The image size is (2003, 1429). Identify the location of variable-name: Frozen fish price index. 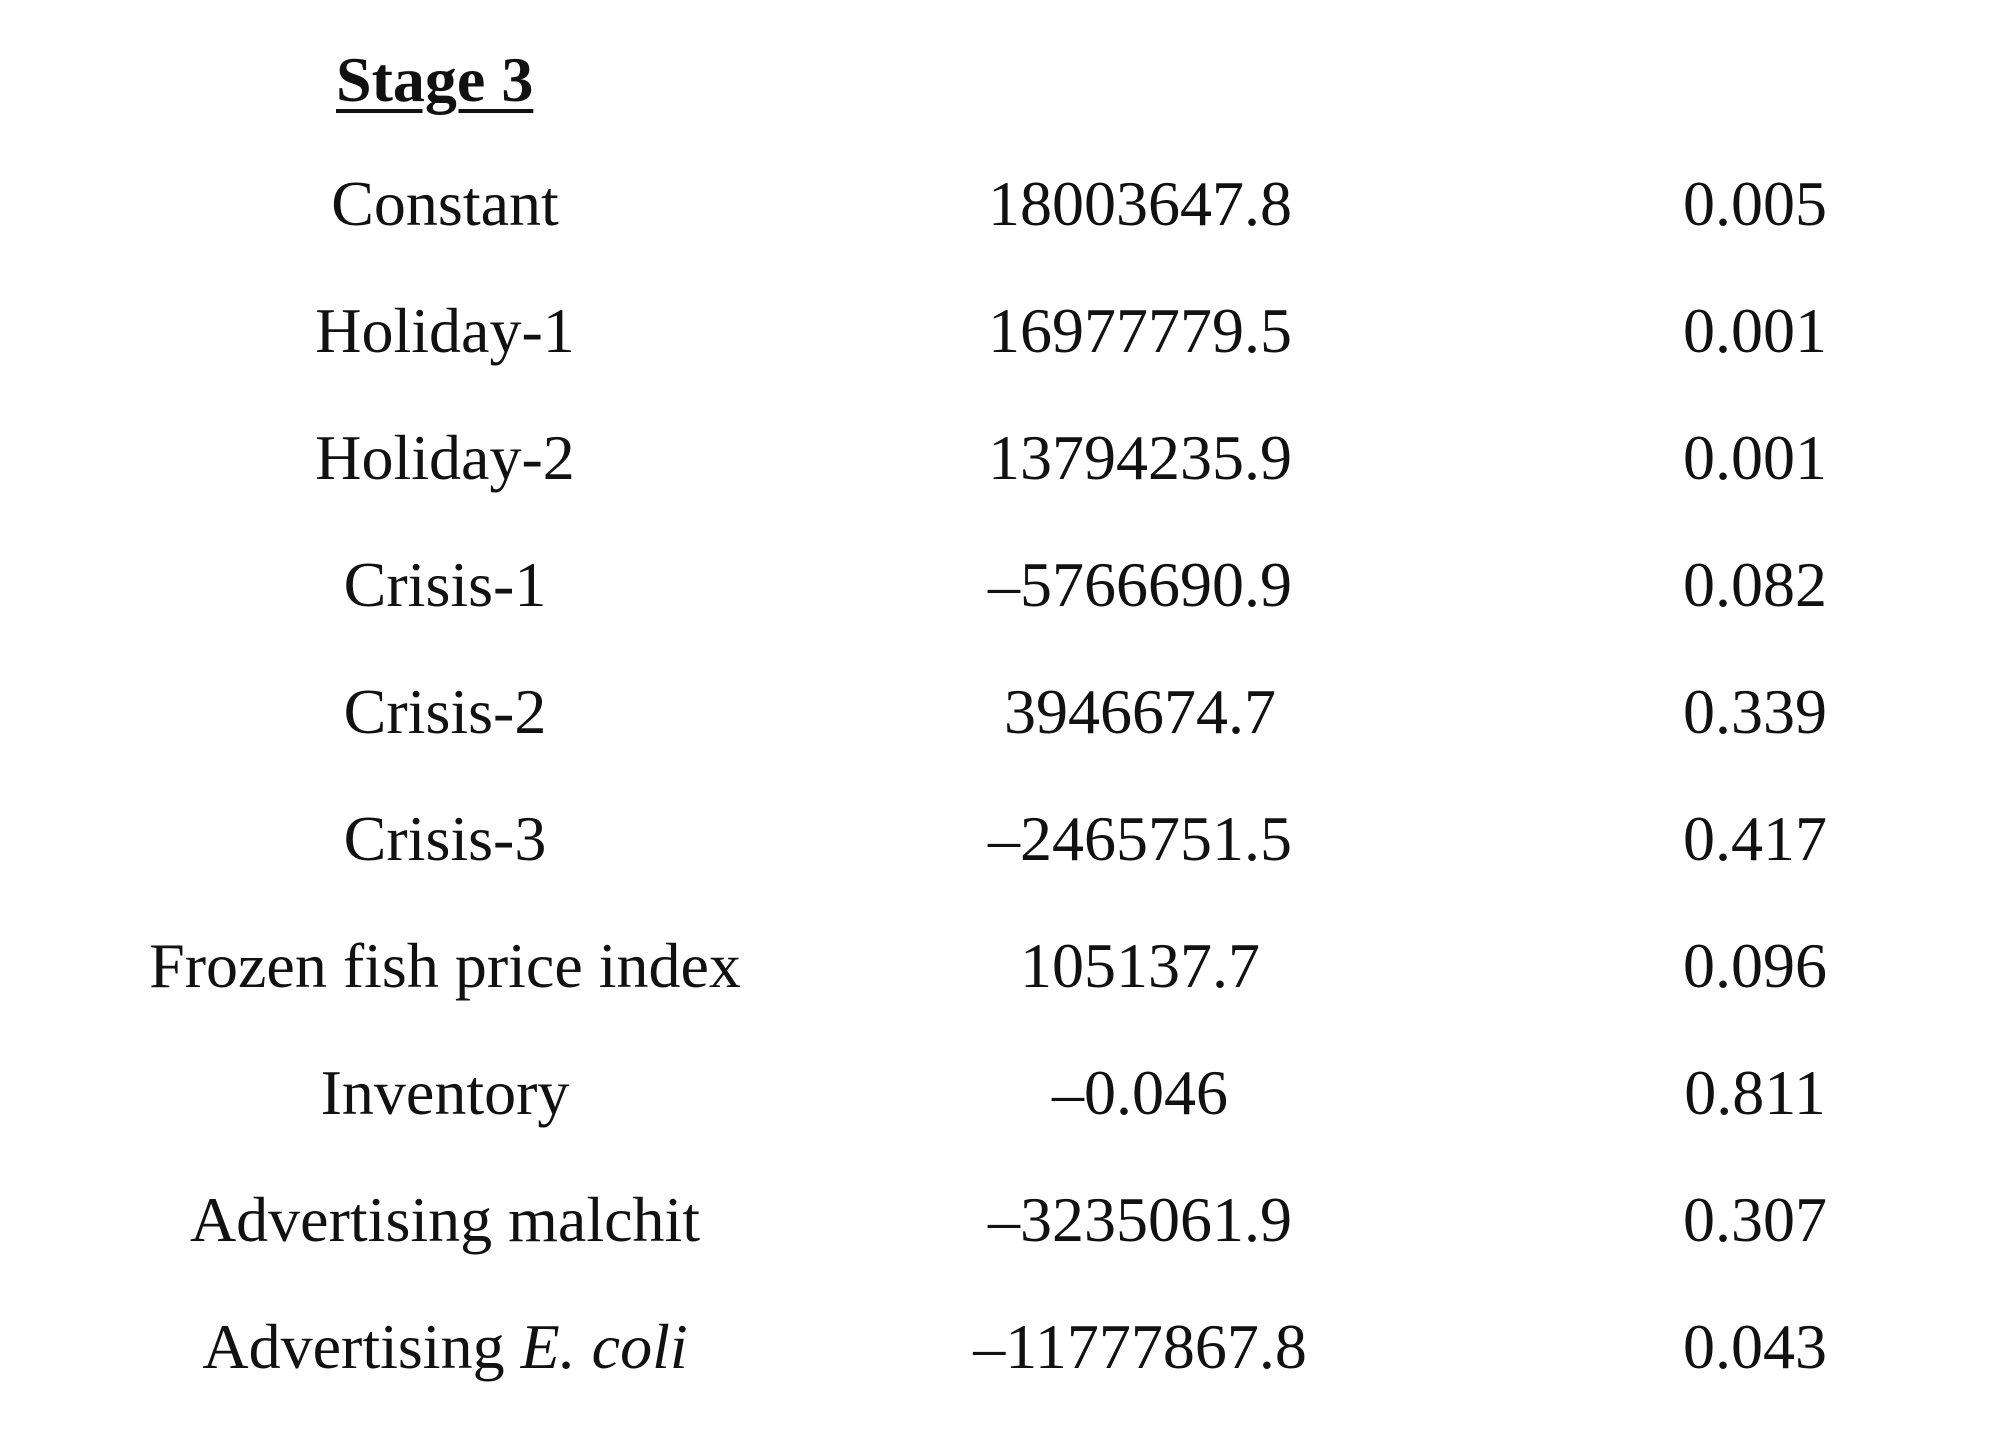
(445, 965).